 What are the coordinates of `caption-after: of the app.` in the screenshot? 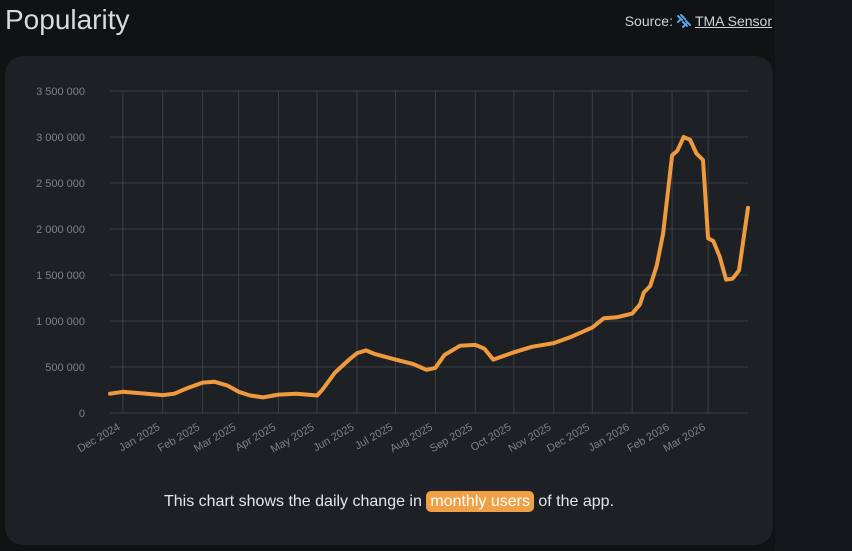 It's located at (576, 501).